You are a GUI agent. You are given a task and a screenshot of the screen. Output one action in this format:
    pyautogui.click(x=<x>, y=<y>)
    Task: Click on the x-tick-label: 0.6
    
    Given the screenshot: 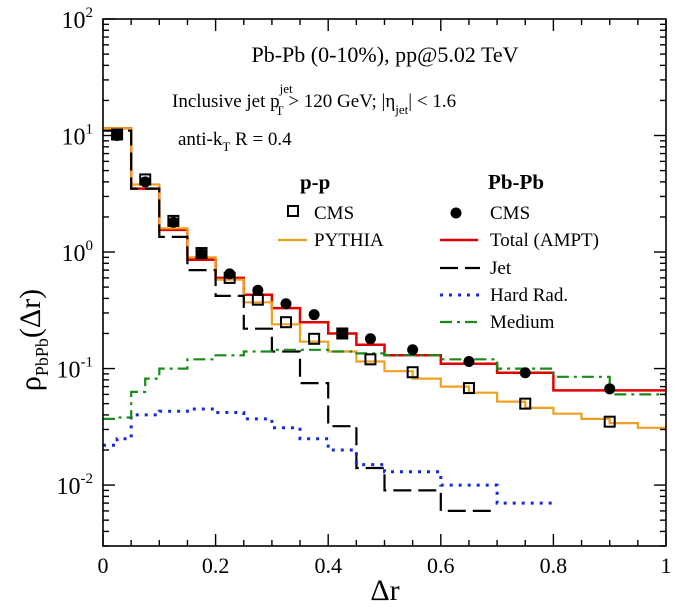 What is the action you would take?
    pyautogui.click(x=441, y=565)
    